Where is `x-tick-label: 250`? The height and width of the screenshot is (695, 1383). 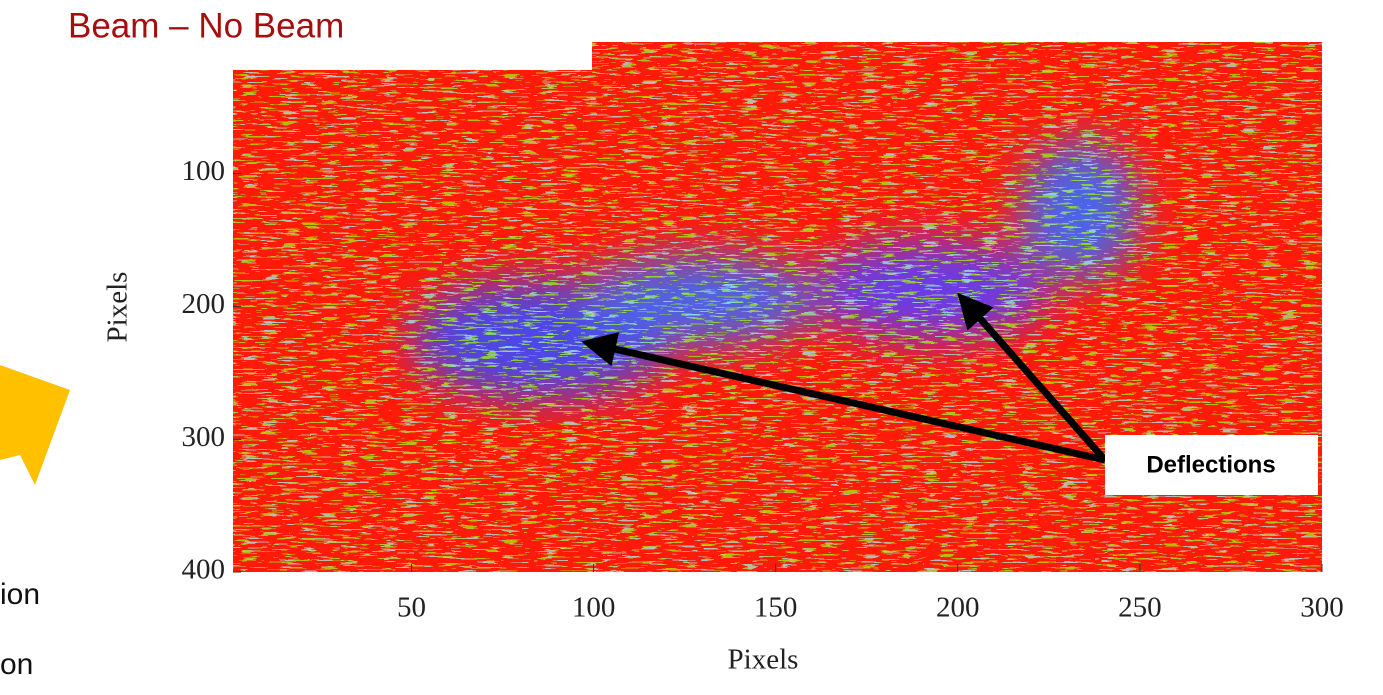
x-tick-label: 250 is located at coordinates (1140, 608).